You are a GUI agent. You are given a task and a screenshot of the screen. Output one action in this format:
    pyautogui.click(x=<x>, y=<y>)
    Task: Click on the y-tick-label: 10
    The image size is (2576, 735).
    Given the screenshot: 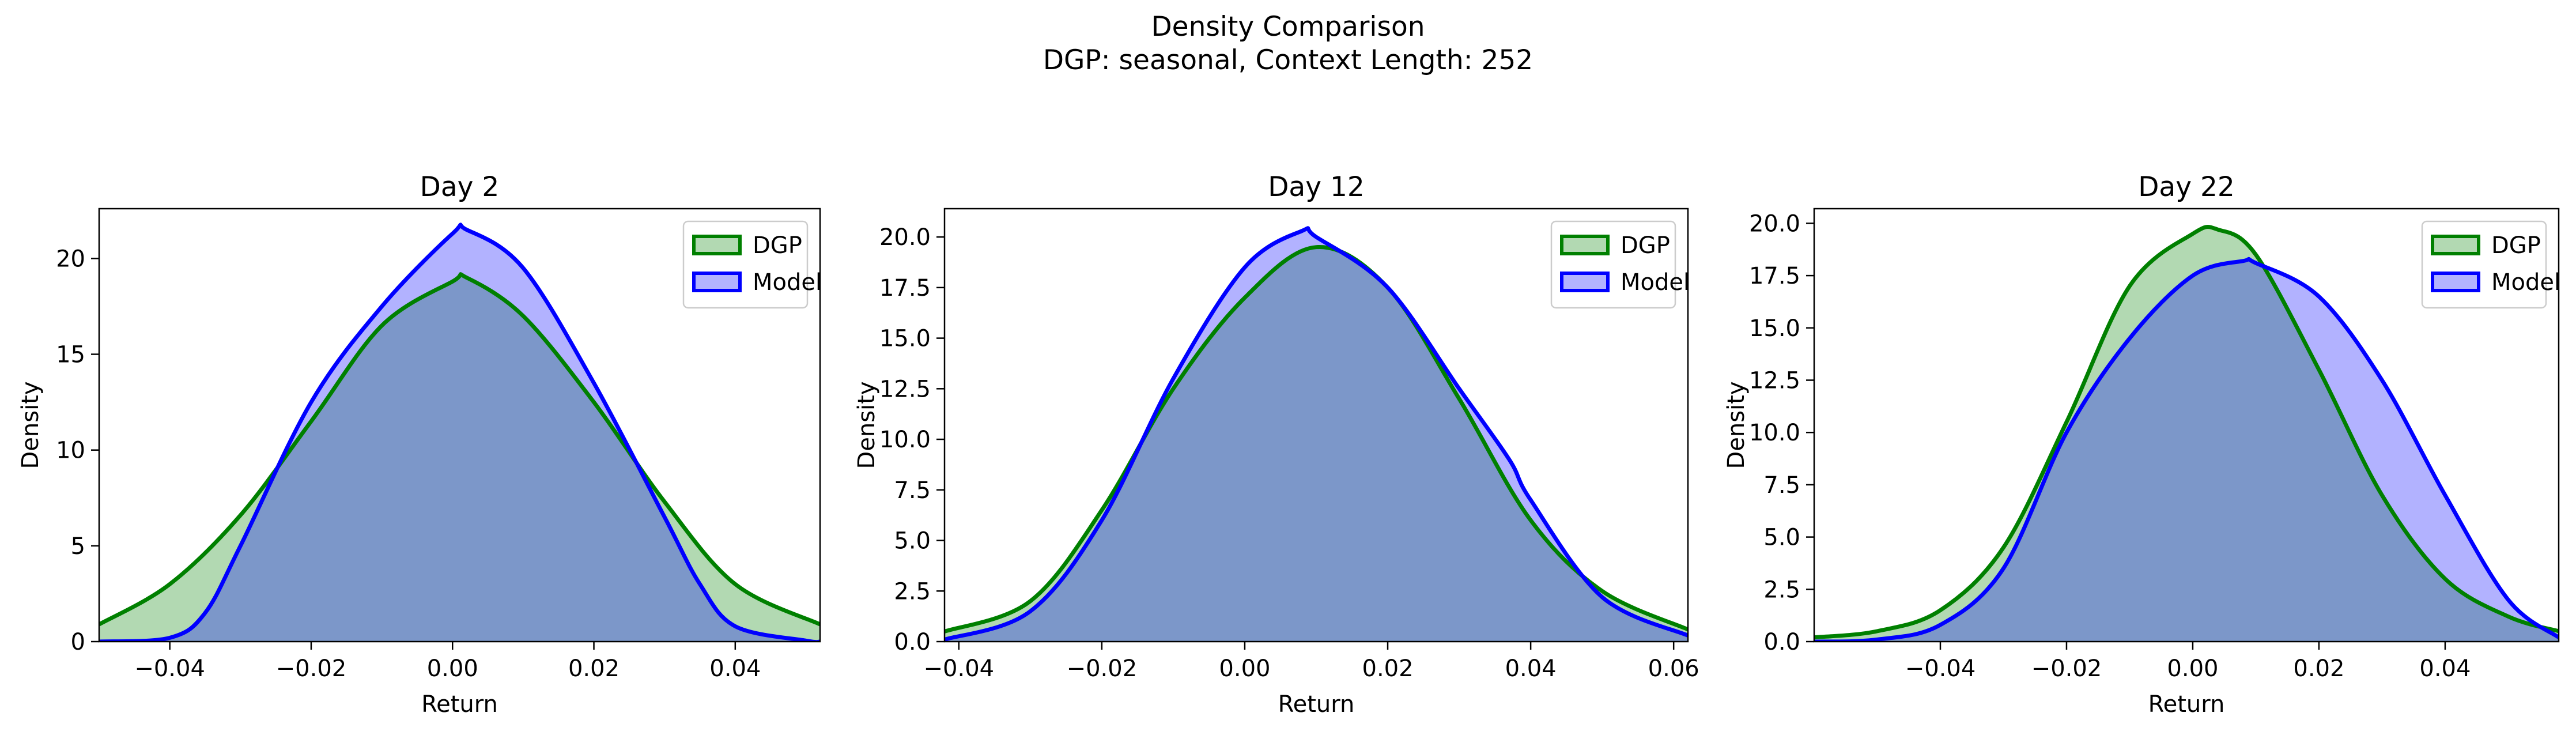 What is the action you would take?
    pyautogui.click(x=70, y=451)
    